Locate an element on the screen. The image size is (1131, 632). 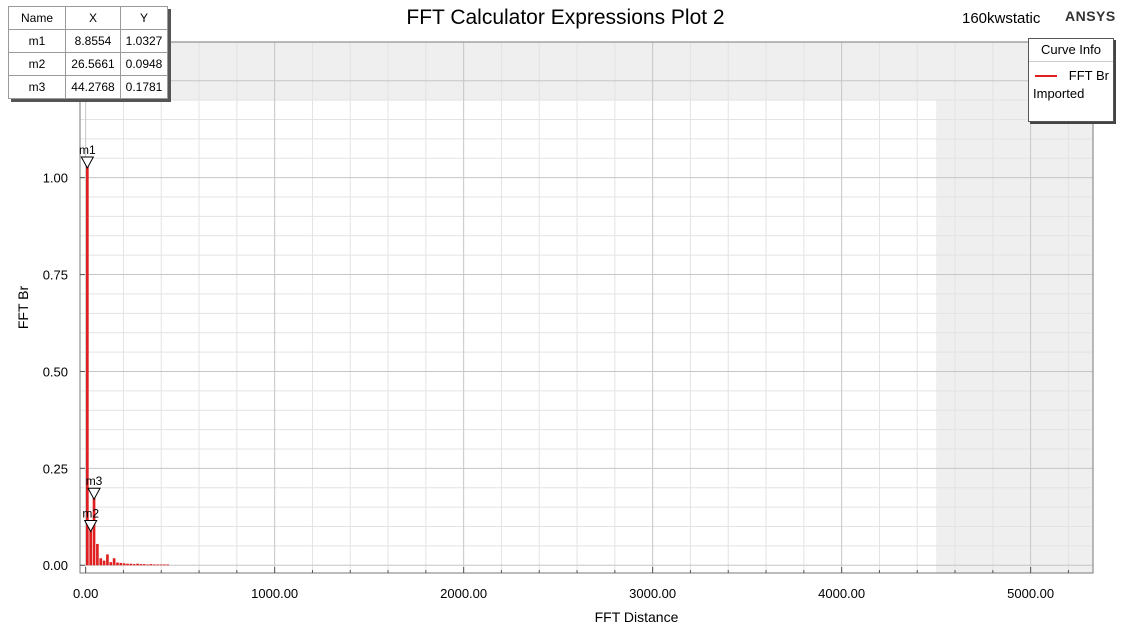
marker-x: 8.8554 is located at coordinates (93, 41).